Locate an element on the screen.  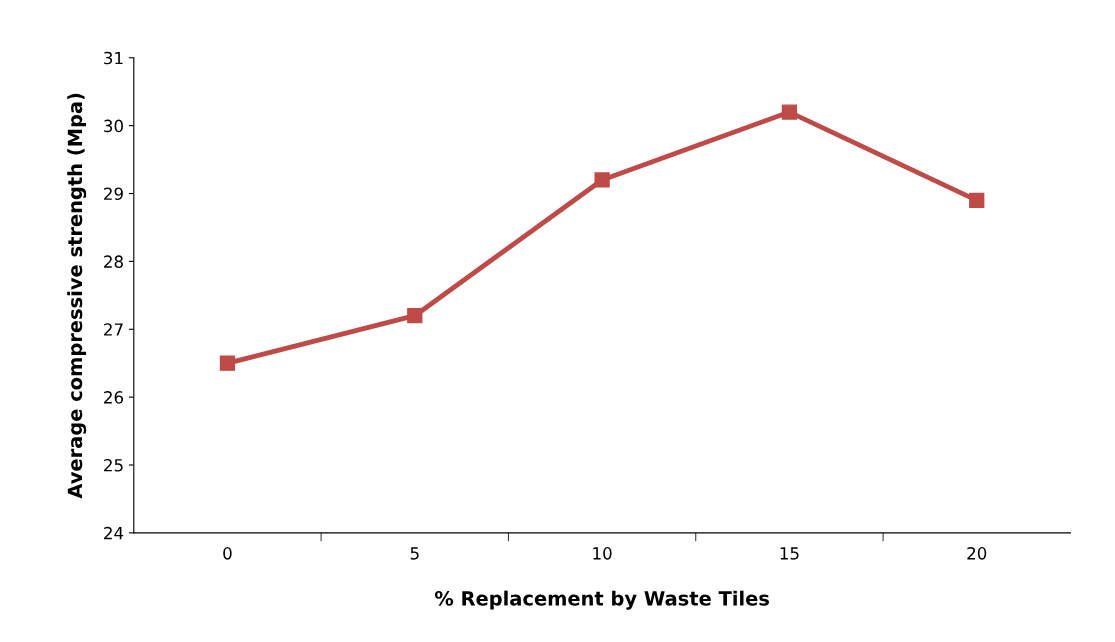
y-tick-label: 28 is located at coordinates (113, 261).